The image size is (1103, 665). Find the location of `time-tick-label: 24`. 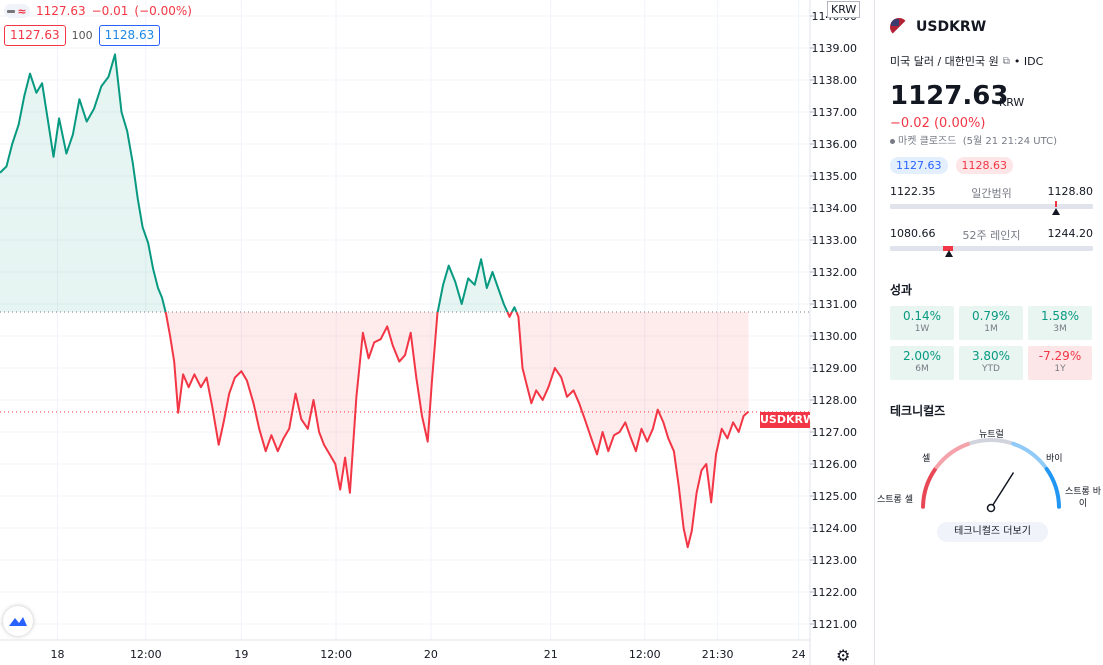

time-tick-label: 24 is located at coordinates (799, 654).